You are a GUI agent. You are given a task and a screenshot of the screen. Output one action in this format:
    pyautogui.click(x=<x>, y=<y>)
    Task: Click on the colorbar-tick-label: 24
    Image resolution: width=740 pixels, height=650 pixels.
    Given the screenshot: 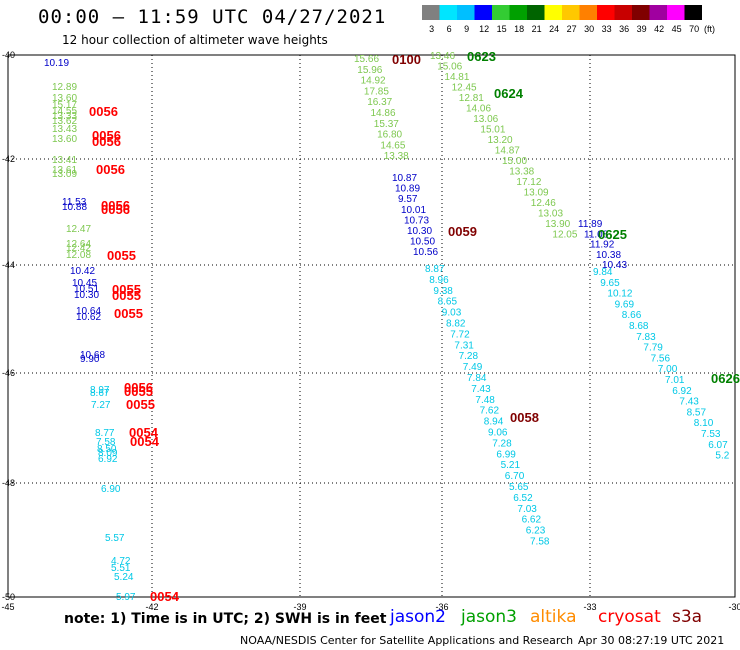 What is the action you would take?
    pyautogui.click(x=554, y=29)
    